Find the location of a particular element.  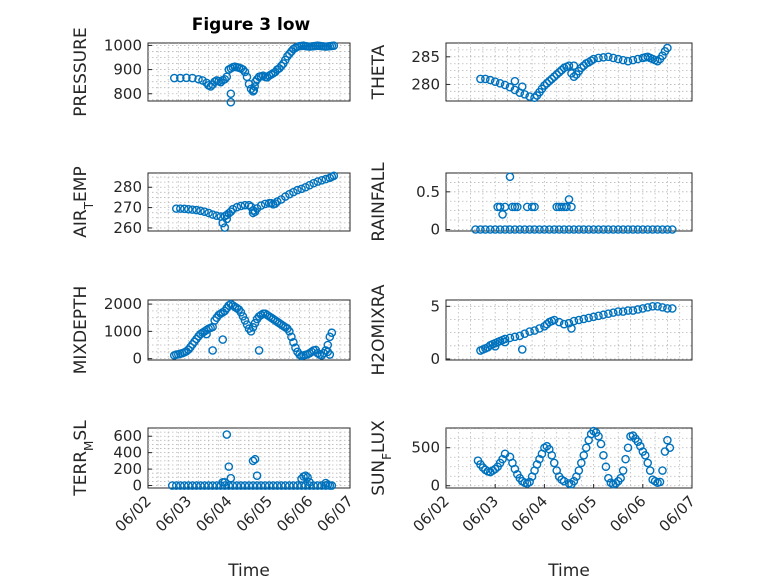

x-axis-label: Time is located at coordinates (568, 571).